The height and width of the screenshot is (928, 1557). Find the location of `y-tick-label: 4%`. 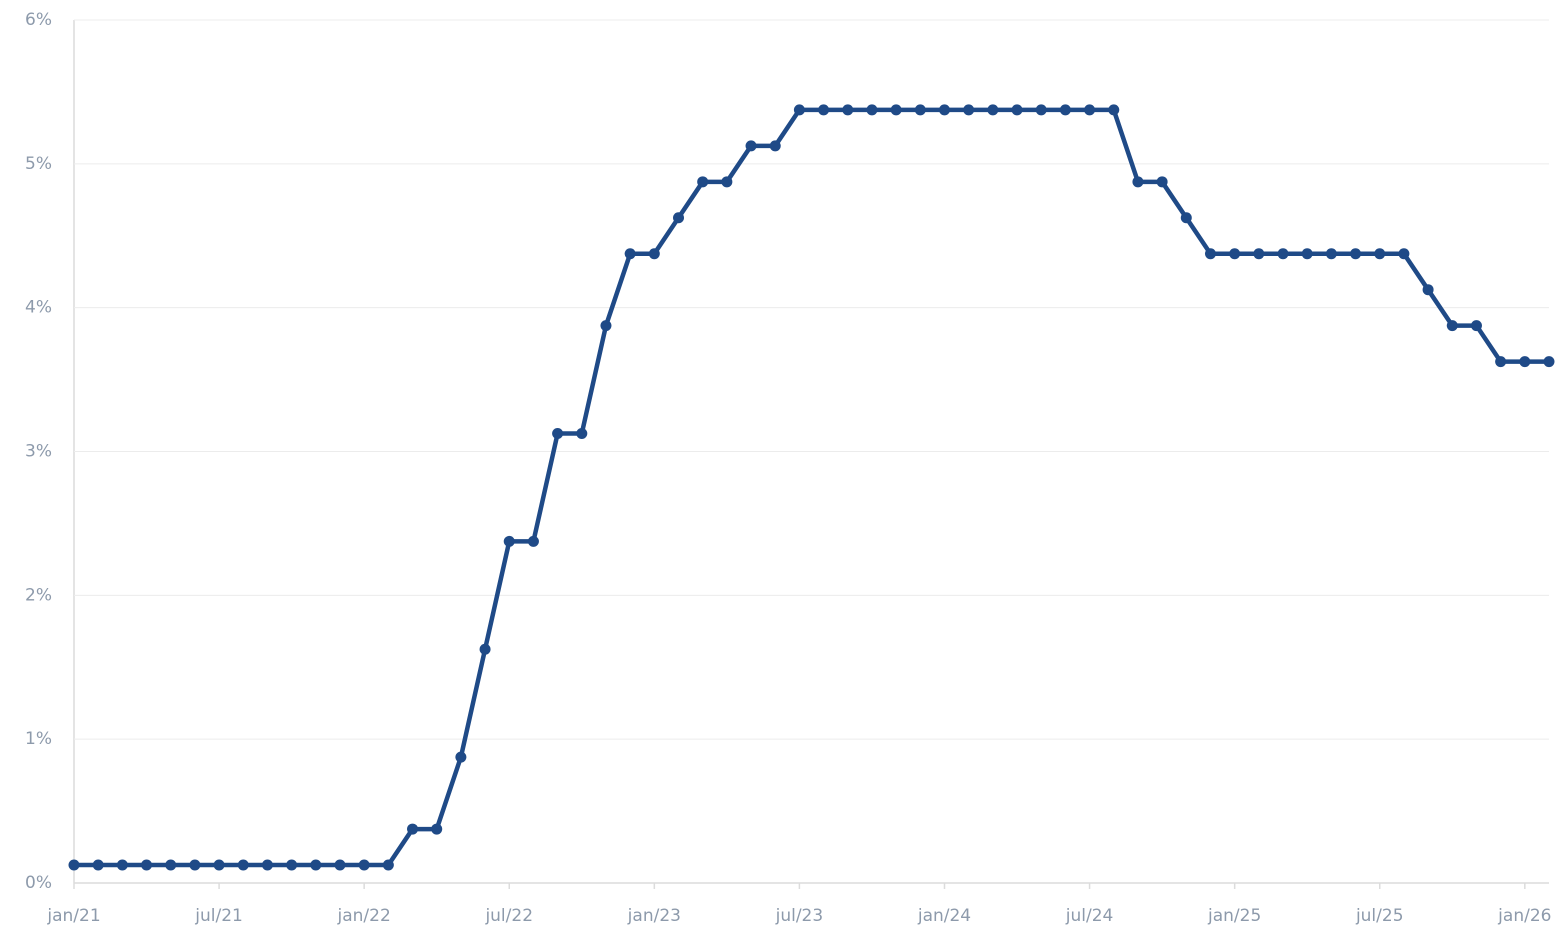

y-tick-label: 4% is located at coordinates (38, 308).